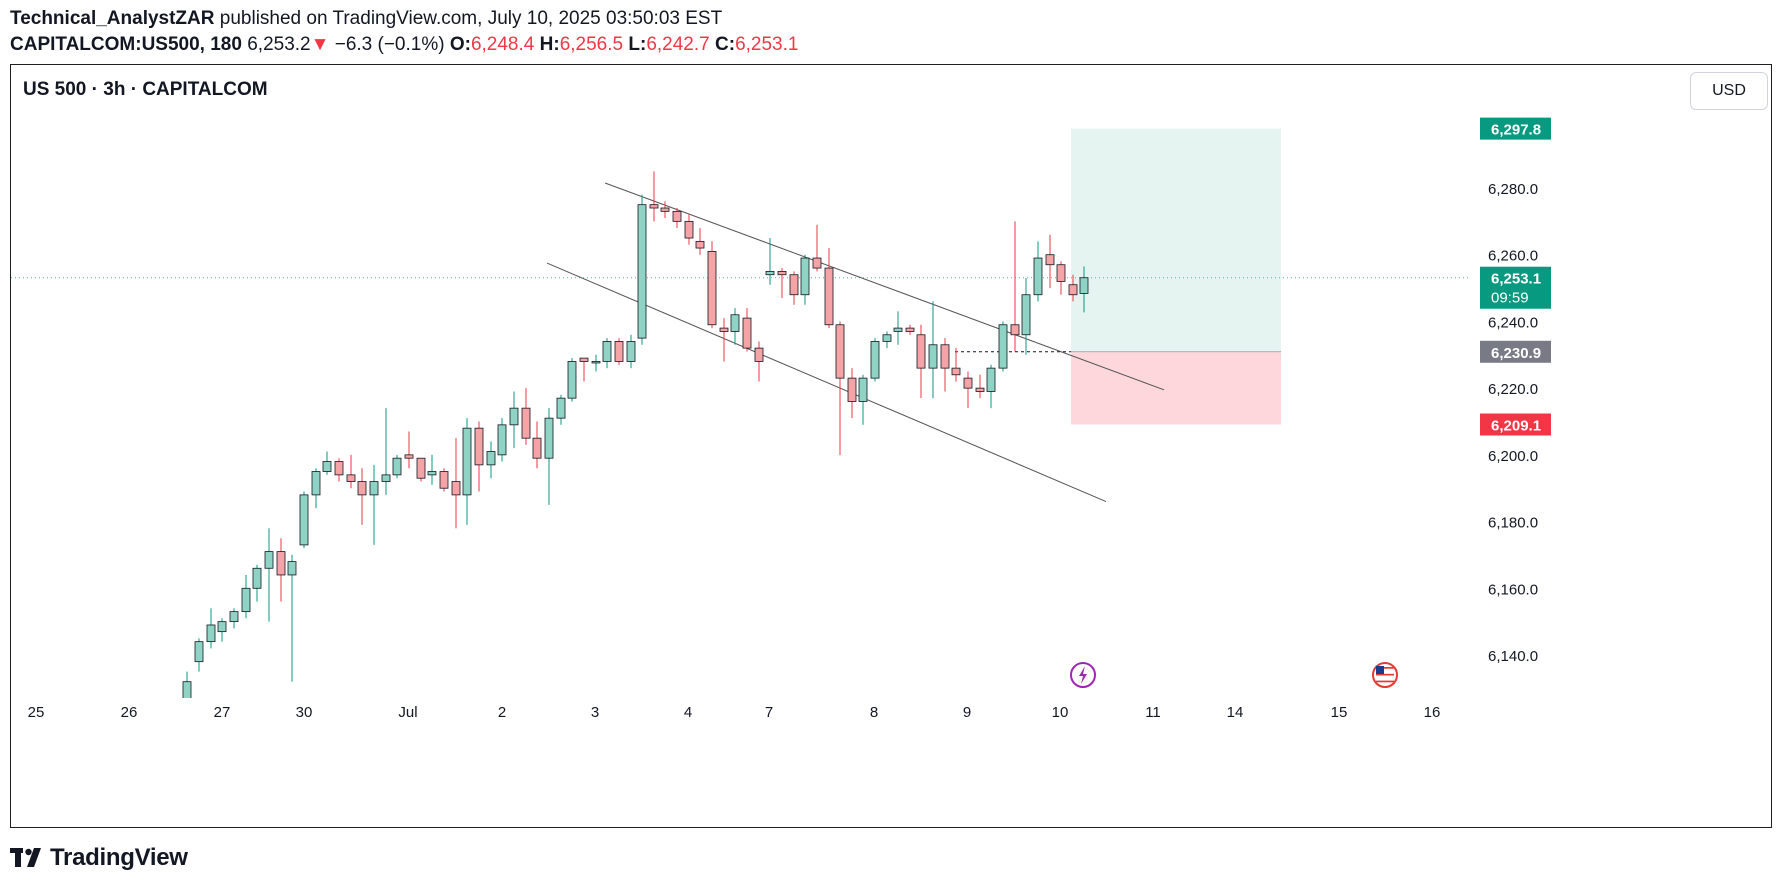 The image size is (1785, 886). I want to click on y-tick-label: 6,260.0, so click(1513, 256).